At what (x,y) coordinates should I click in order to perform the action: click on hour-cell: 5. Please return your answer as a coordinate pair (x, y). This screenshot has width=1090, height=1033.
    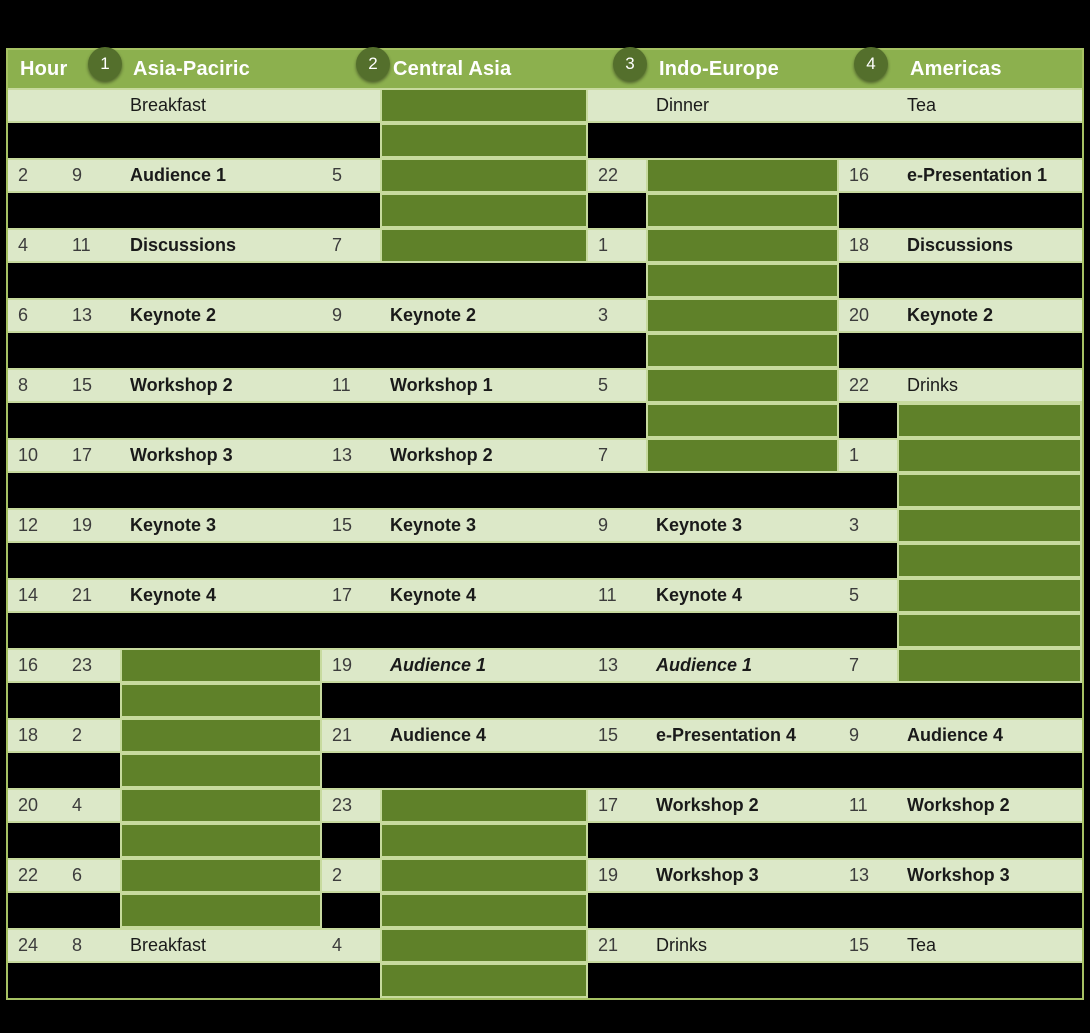
    Looking at the image, I should click on (868, 595).